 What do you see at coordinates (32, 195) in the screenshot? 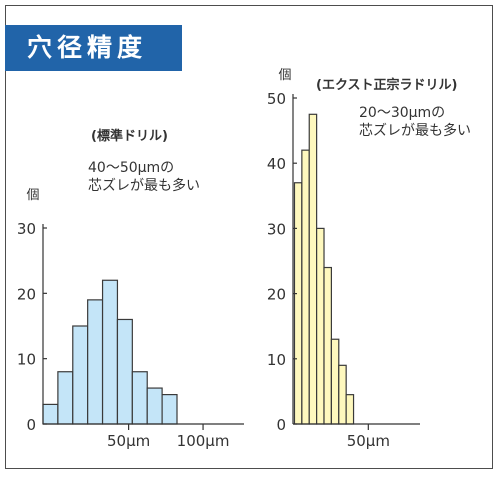
I see `standard-y-axis-label: 個` at bounding box center [32, 195].